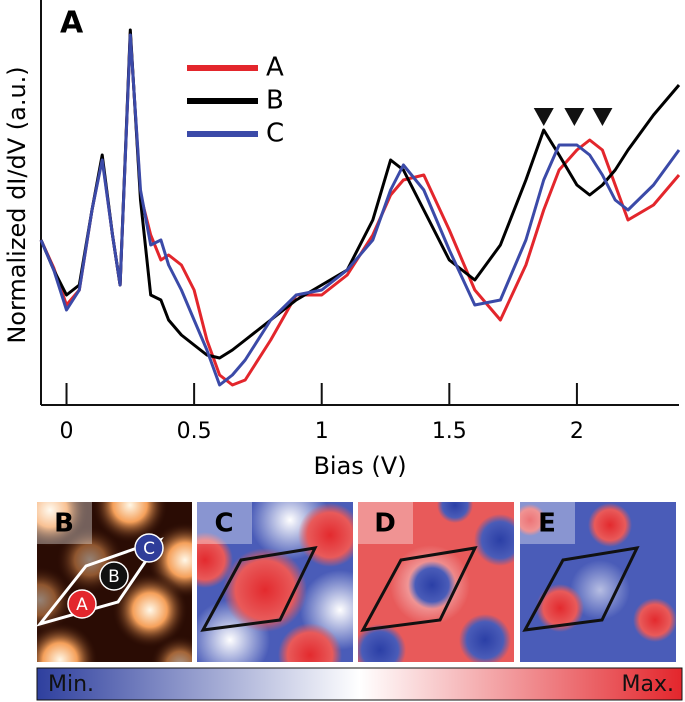  Describe the element at coordinates (17, 204) in the screenshot. I see `y-axis-label: Normalized dI/dV (a.u.)` at that location.